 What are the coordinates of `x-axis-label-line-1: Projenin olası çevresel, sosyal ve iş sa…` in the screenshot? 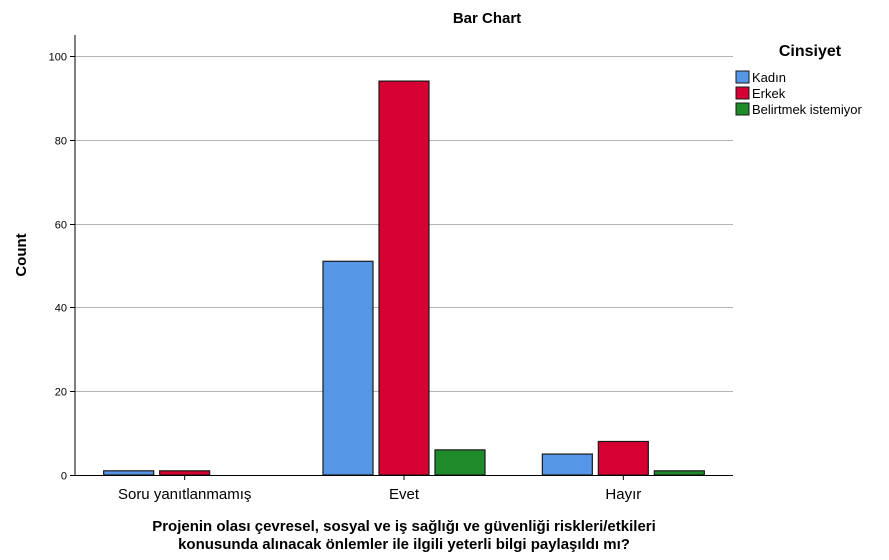 It's located at (404, 526).